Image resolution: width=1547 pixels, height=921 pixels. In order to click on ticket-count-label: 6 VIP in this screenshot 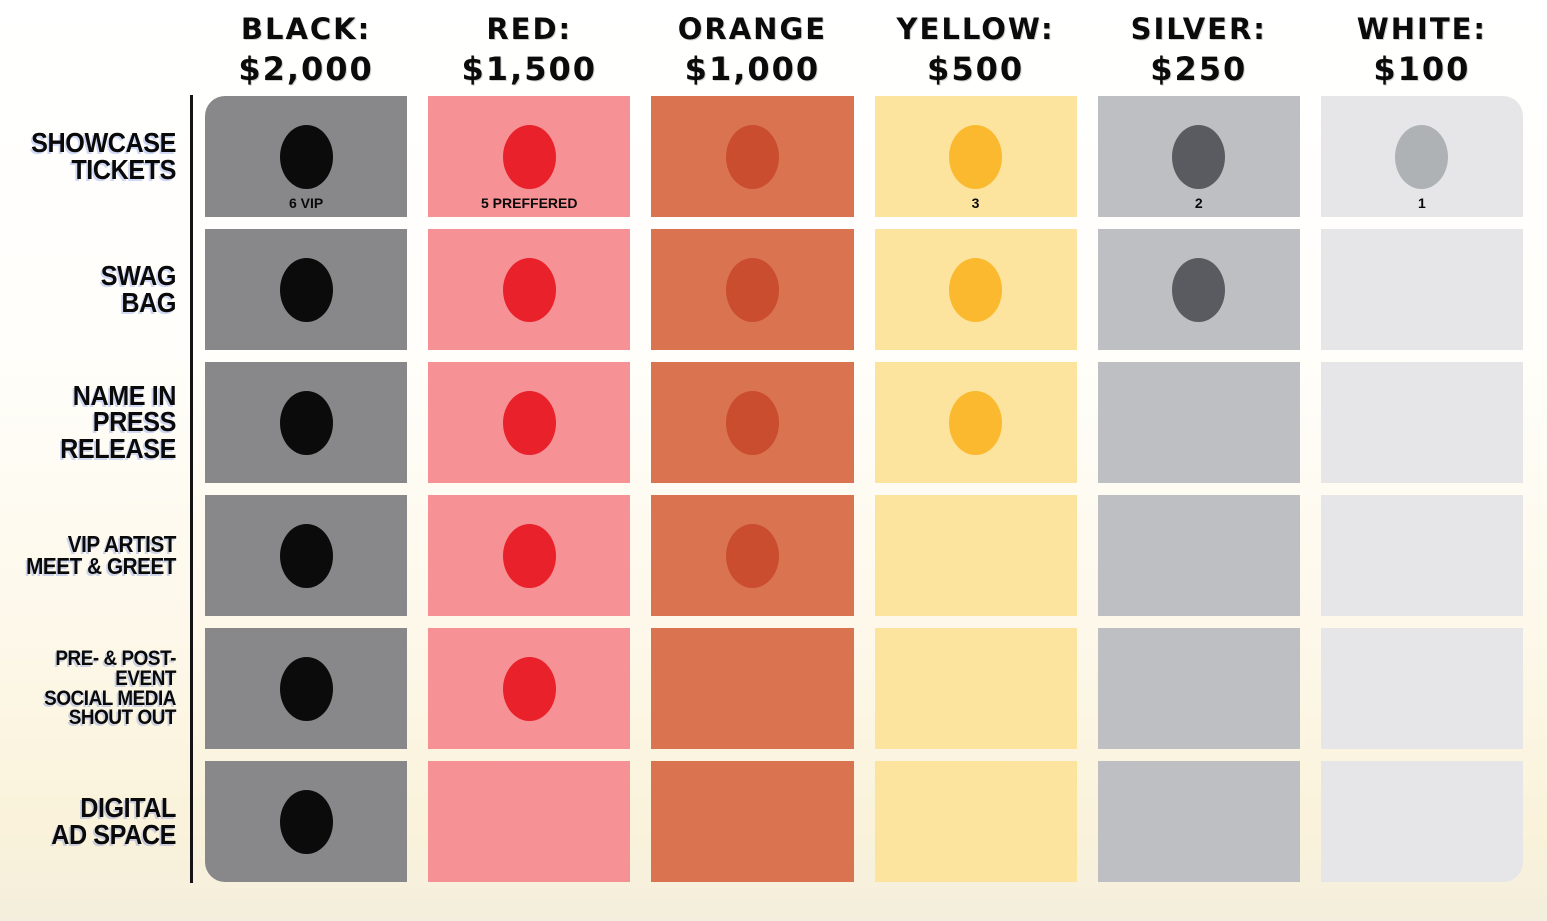, I will do `click(306, 203)`.